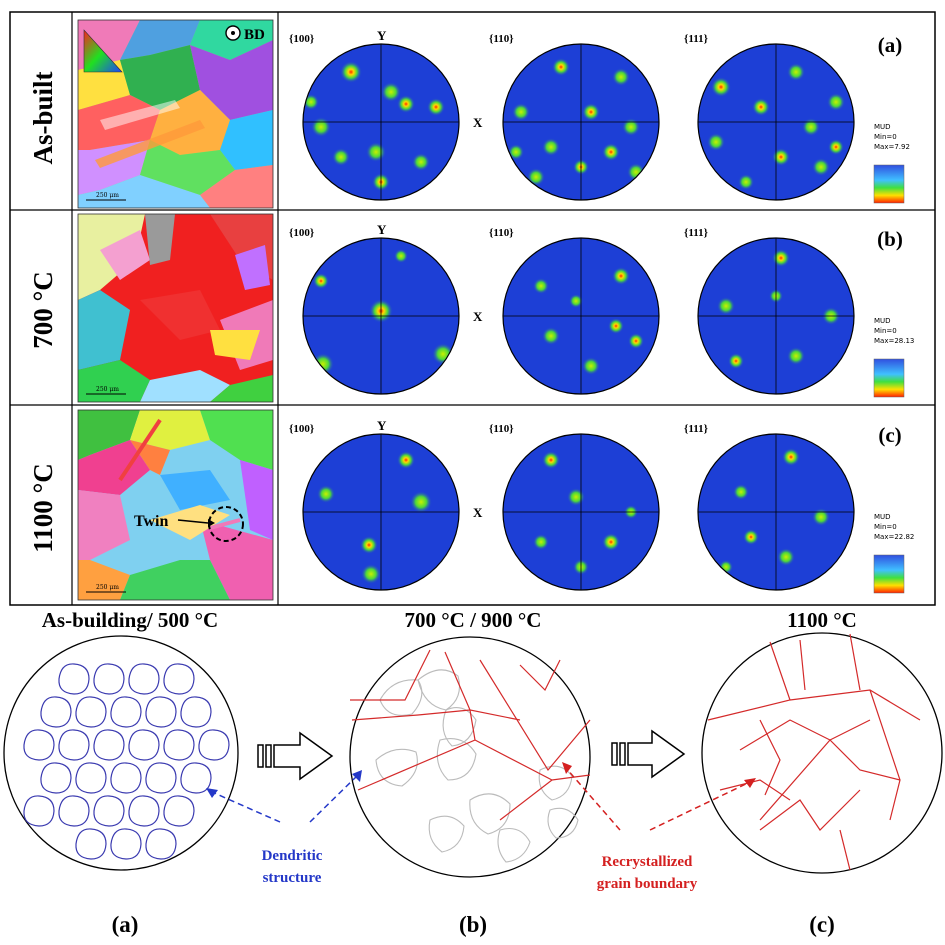 The width and height of the screenshot is (945, 945). I want to click on scale-bar-label-1: 250 μm, so click(107, 195).